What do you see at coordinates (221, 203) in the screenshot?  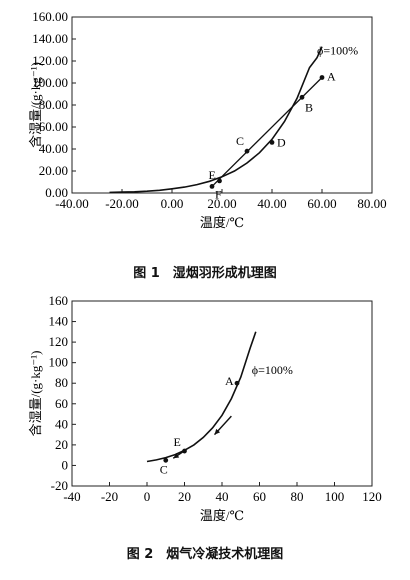 I see `x-tick-label: 20.00` at bounding box center [221, 203].